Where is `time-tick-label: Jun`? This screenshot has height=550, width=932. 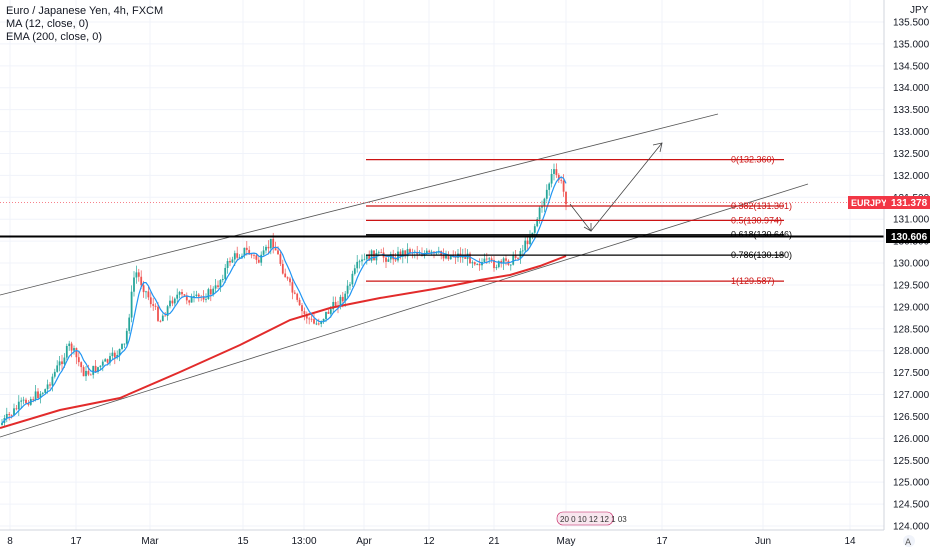
time-tick-label: Jun is located at coordinates (763, 541).